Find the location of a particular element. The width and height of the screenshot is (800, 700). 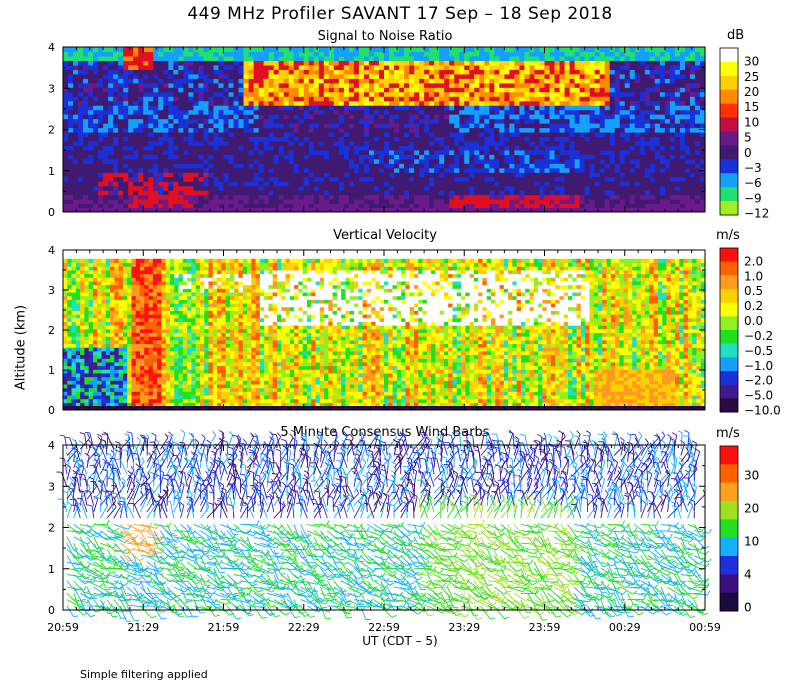

colorbar-label: −5.0 is located at coordinates (758, 396).